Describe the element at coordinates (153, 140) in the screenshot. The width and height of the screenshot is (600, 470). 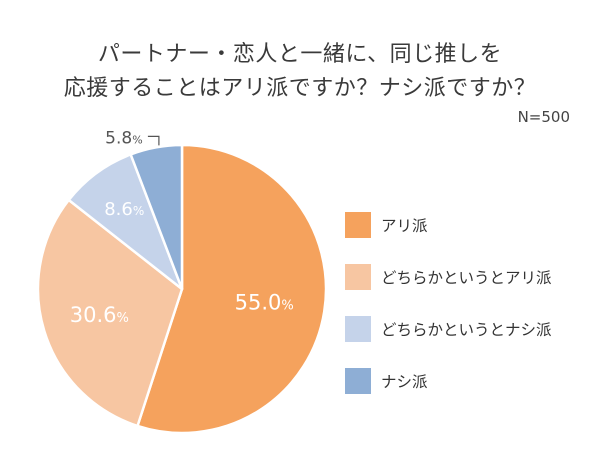
I see `leader-line-nashi` at that location.